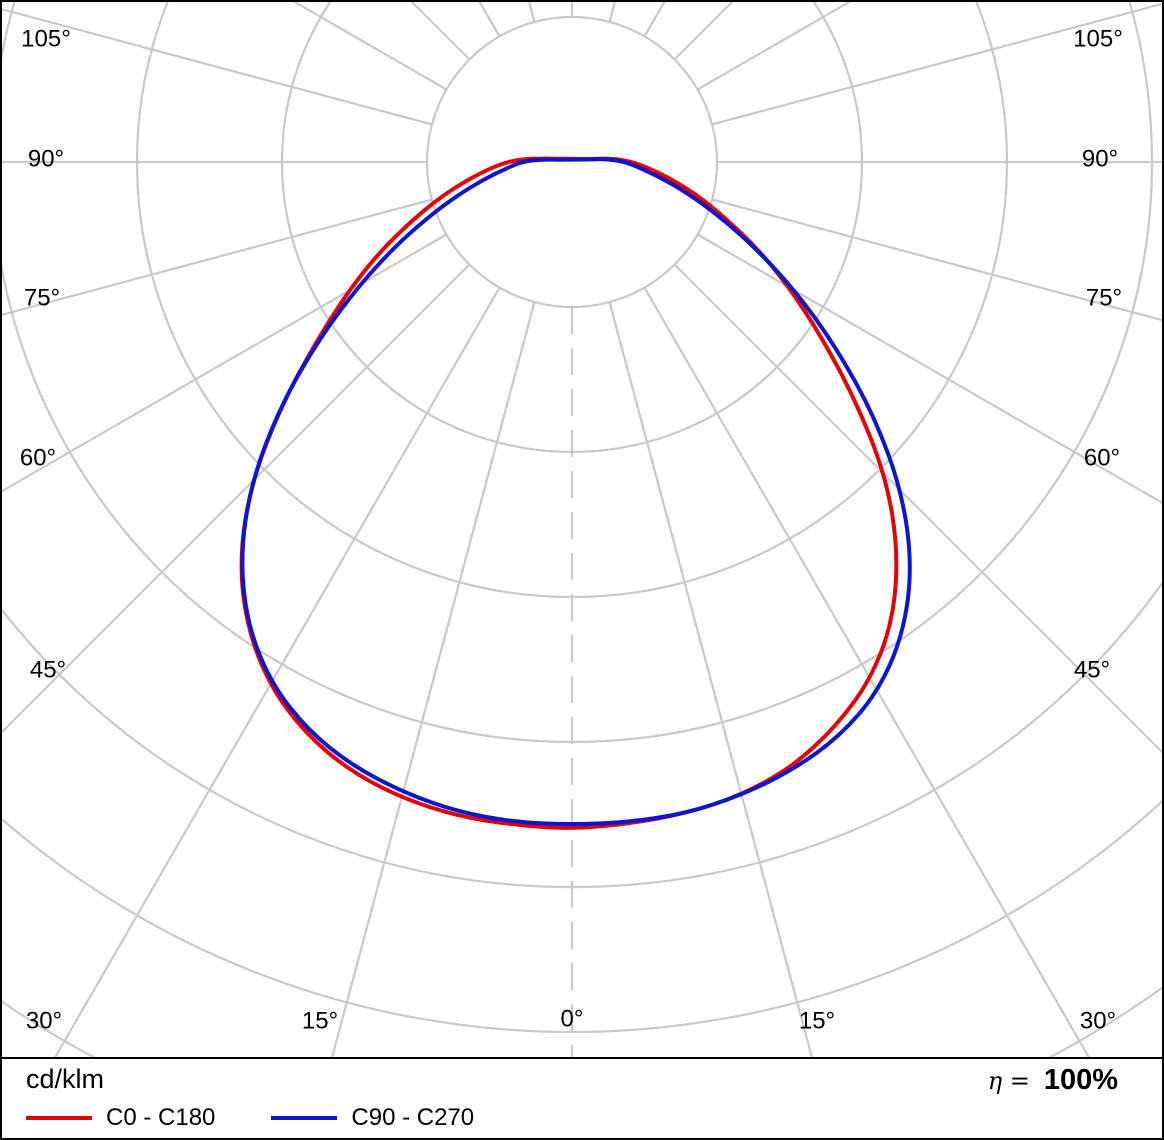 The width and height of the screenshot is (1164, 1140). What do you see at coordinates (413, 1117) in the screenshot?
I see `legend-label-c90-c270: C90 - C270` at bounding box center [413, 1117].